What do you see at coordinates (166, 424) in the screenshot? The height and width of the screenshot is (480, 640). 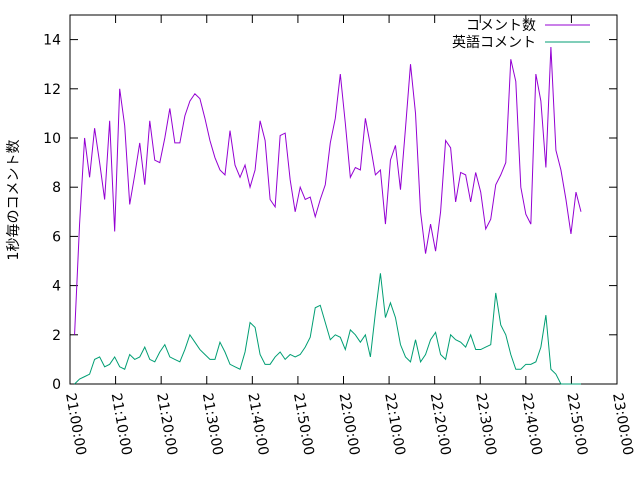 I see `x-tick-label: 21:20:00` at bounding box center [166, 424].